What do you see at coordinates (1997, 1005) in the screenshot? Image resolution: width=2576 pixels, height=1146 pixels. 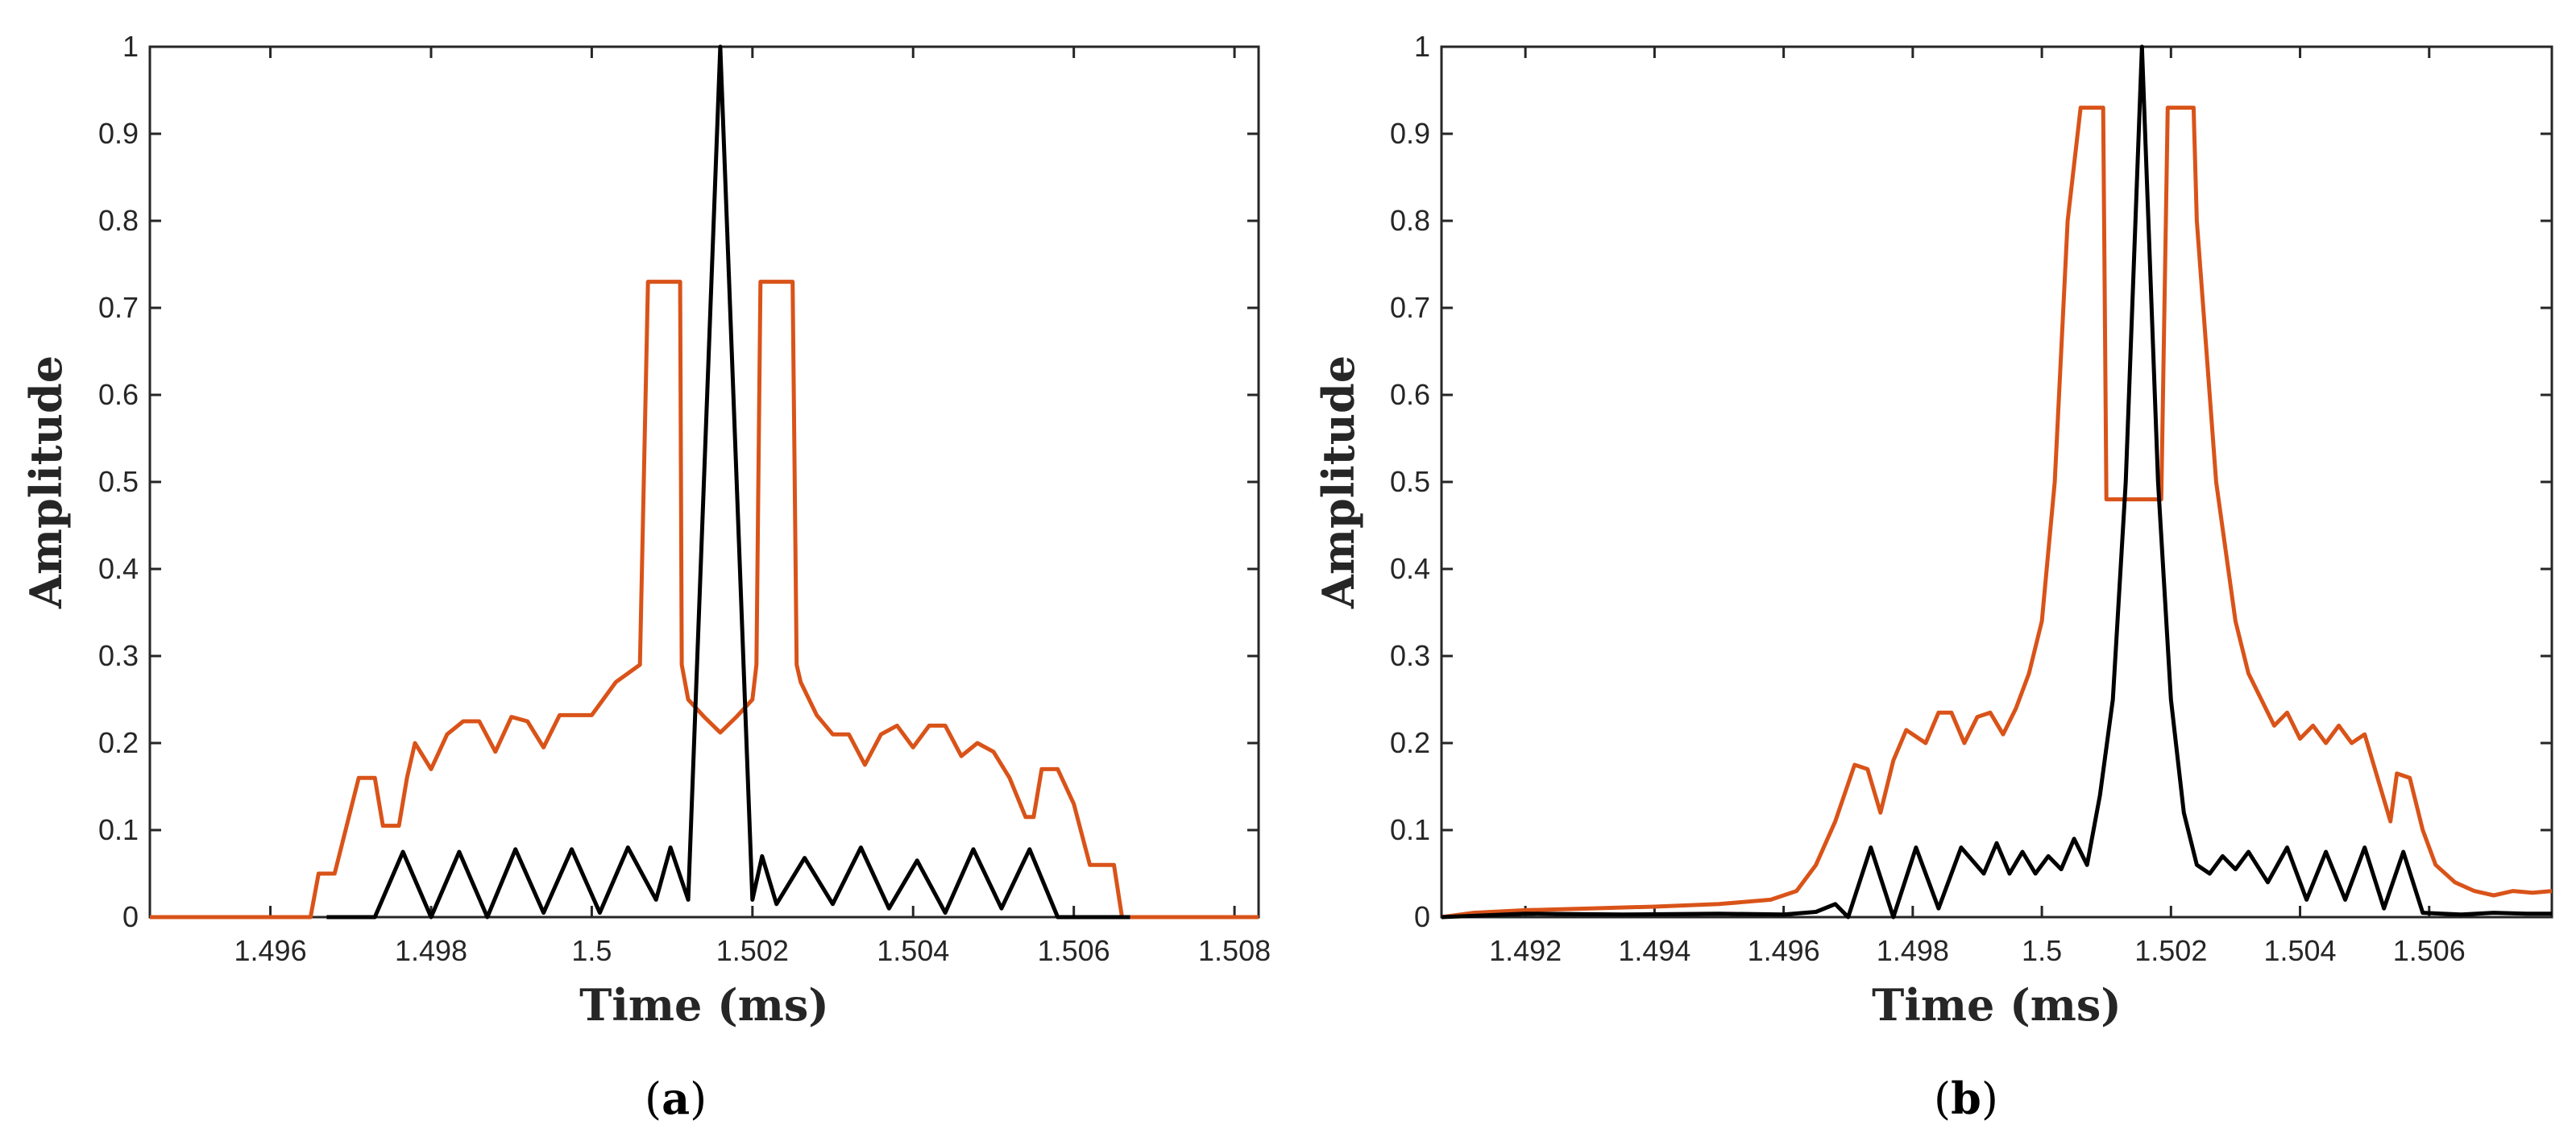 I see `x-axis-label-b: Time (ms)` at bounding box center [1997, 1005].